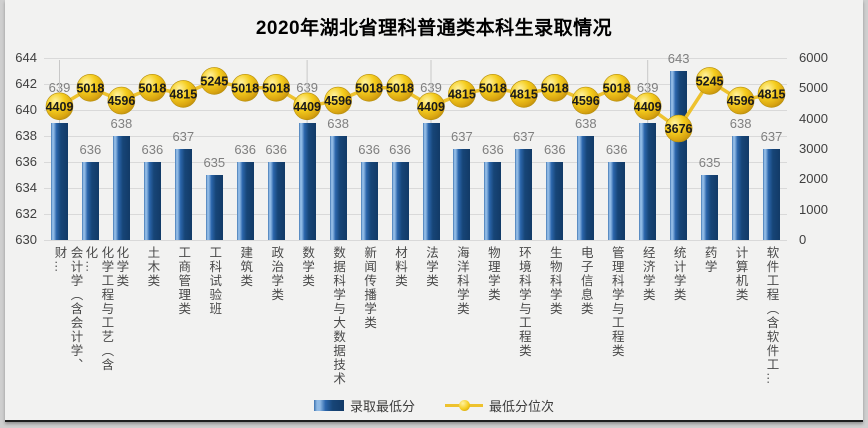 Image resolution: width=868 pixels, height=428 pixels. Describe the element at coordinates (813, 209) in the screenshot. I see `right-axis-tick: 1000` at that location.